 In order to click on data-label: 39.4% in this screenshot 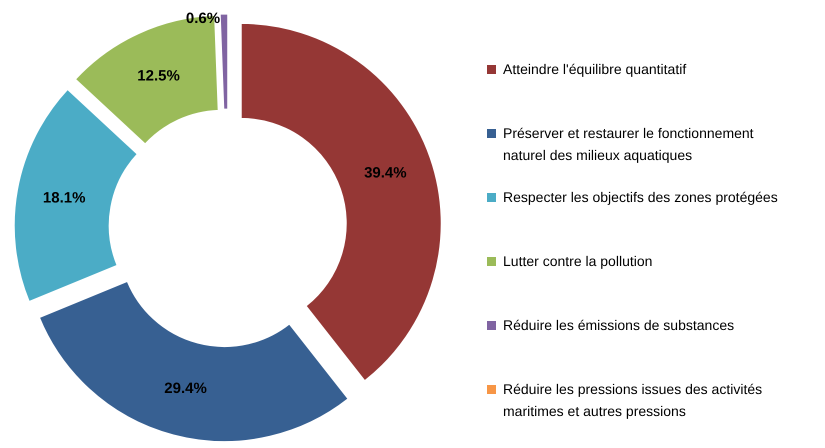, I will do `click(385, 173)`.